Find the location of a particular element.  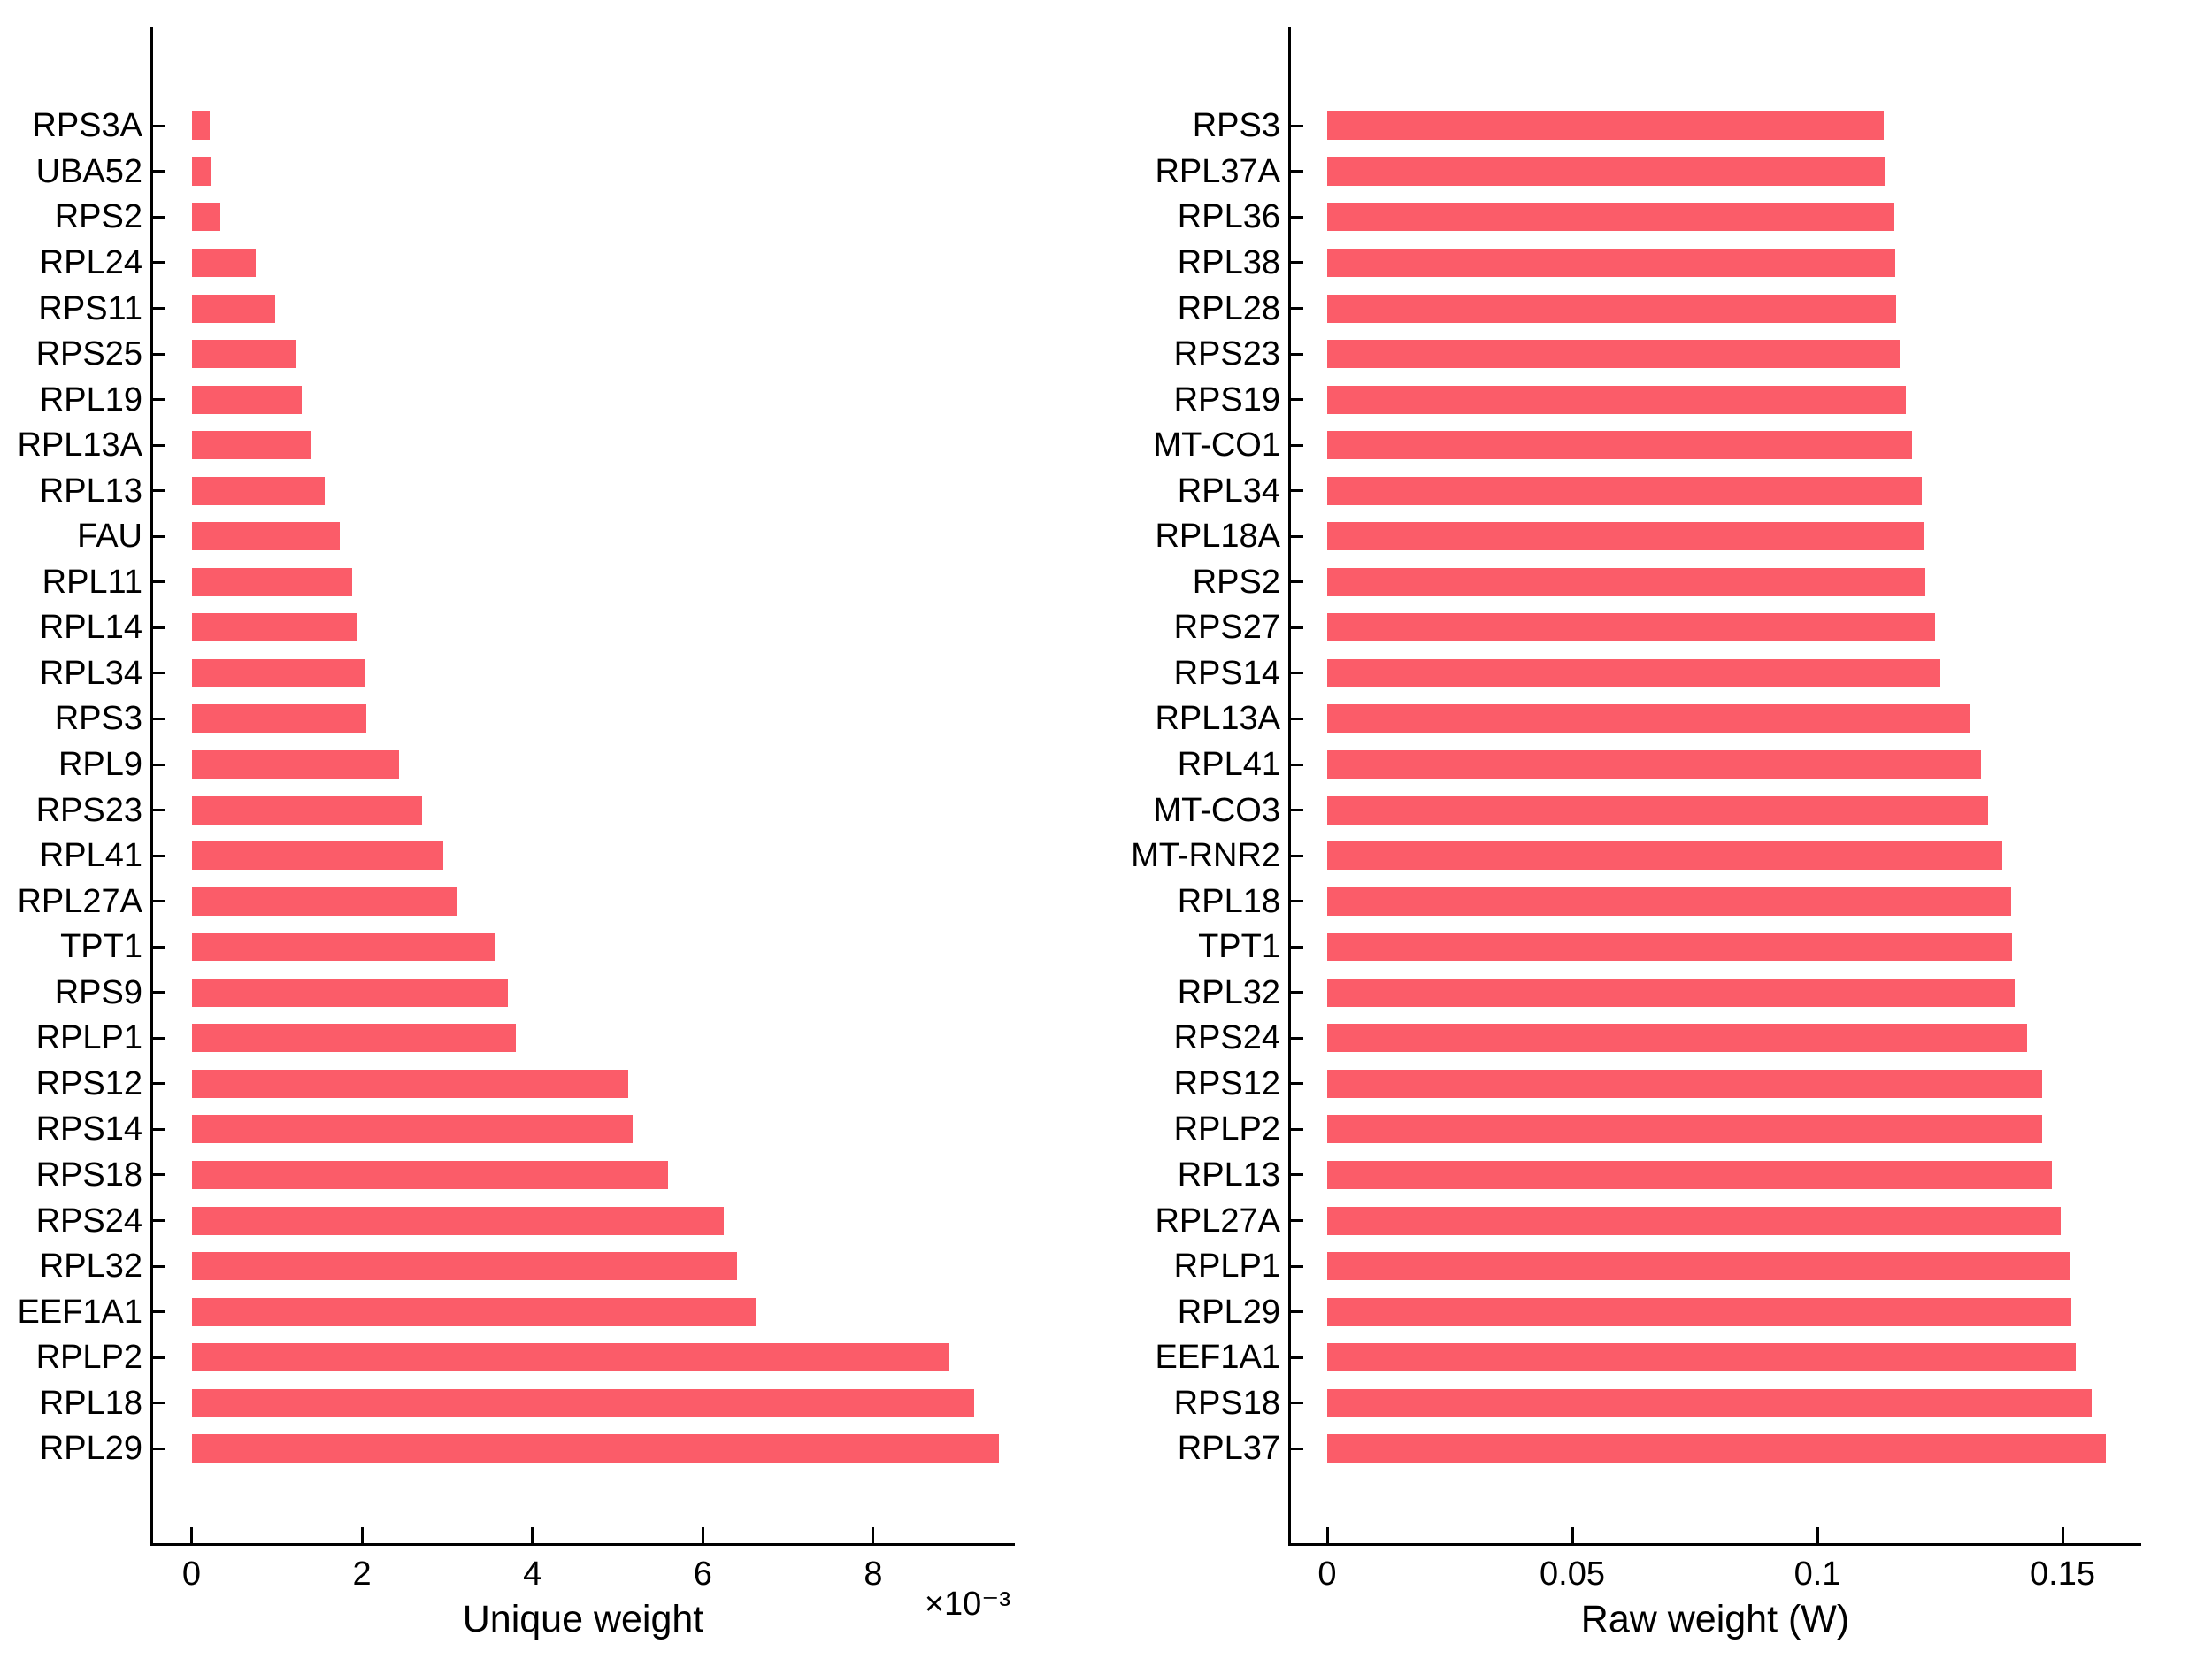

category-label: RPL32 is located at coordinates (91, 1267).